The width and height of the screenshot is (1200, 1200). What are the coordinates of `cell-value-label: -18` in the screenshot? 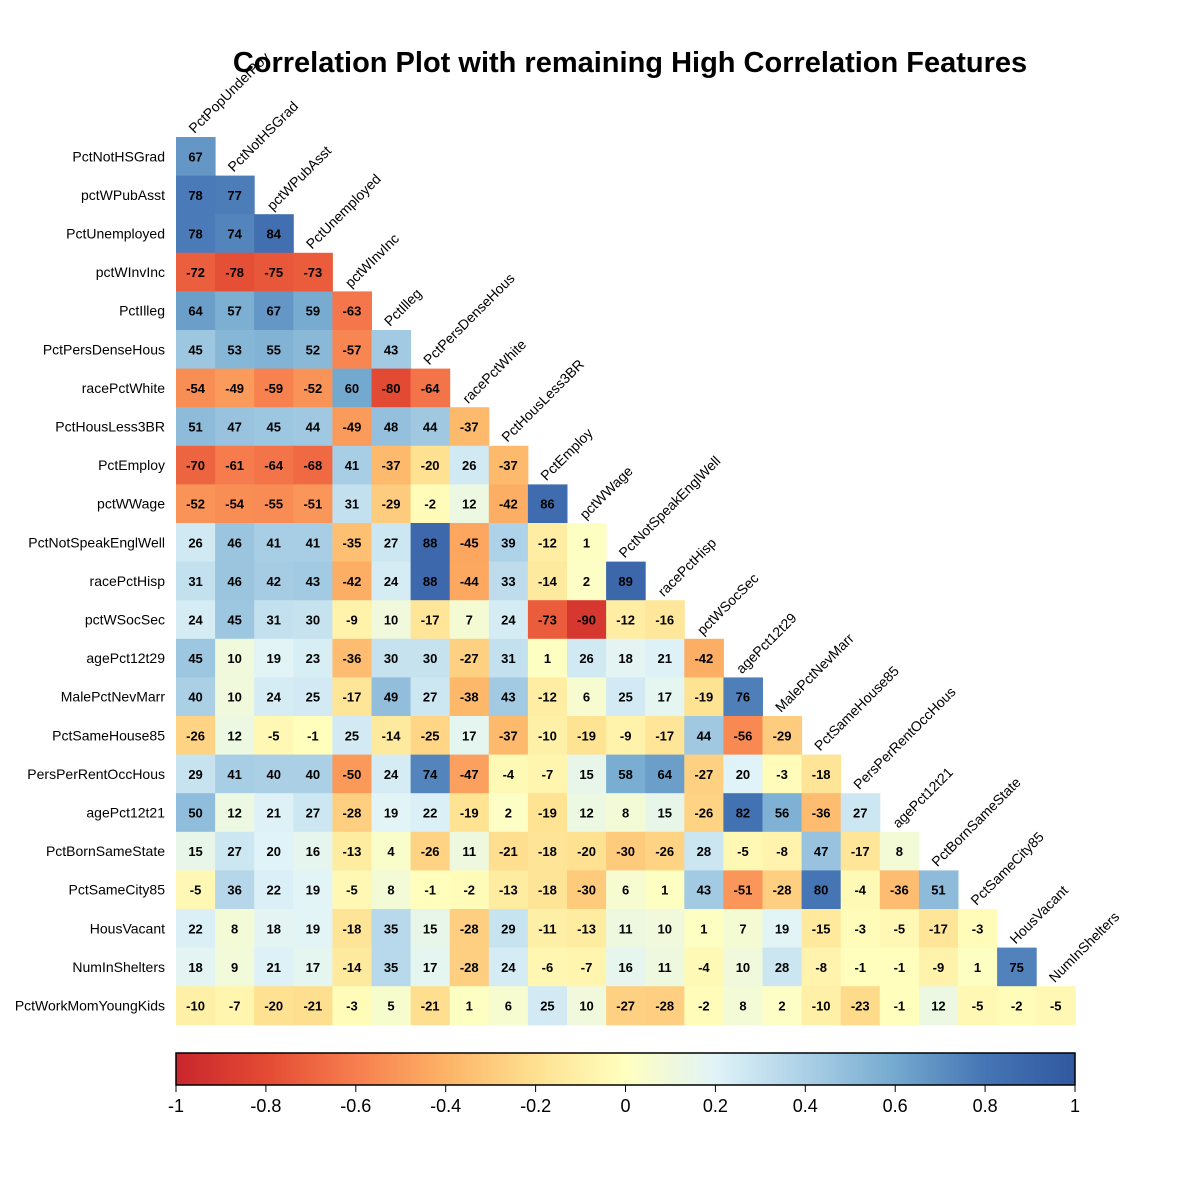 It's located at (547, 851).